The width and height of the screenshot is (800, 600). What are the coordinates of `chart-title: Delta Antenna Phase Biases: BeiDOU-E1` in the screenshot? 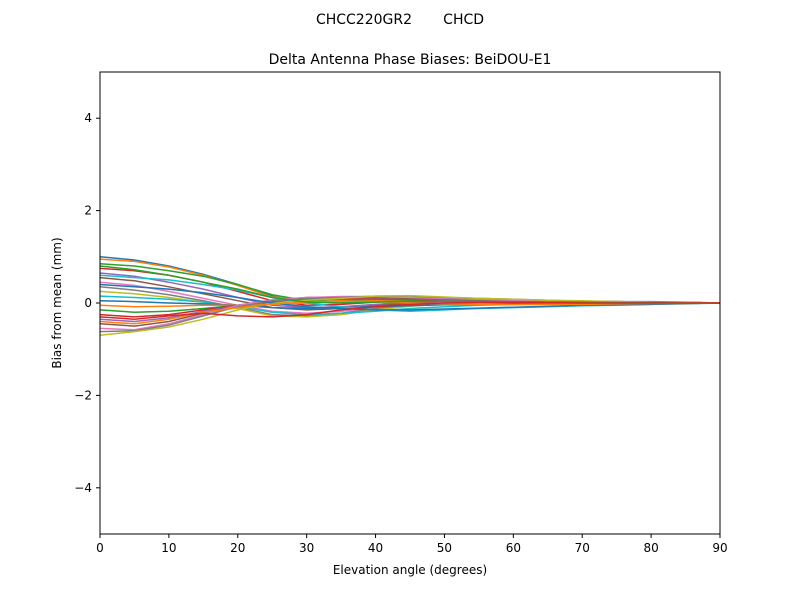 It's located at (410, 60).